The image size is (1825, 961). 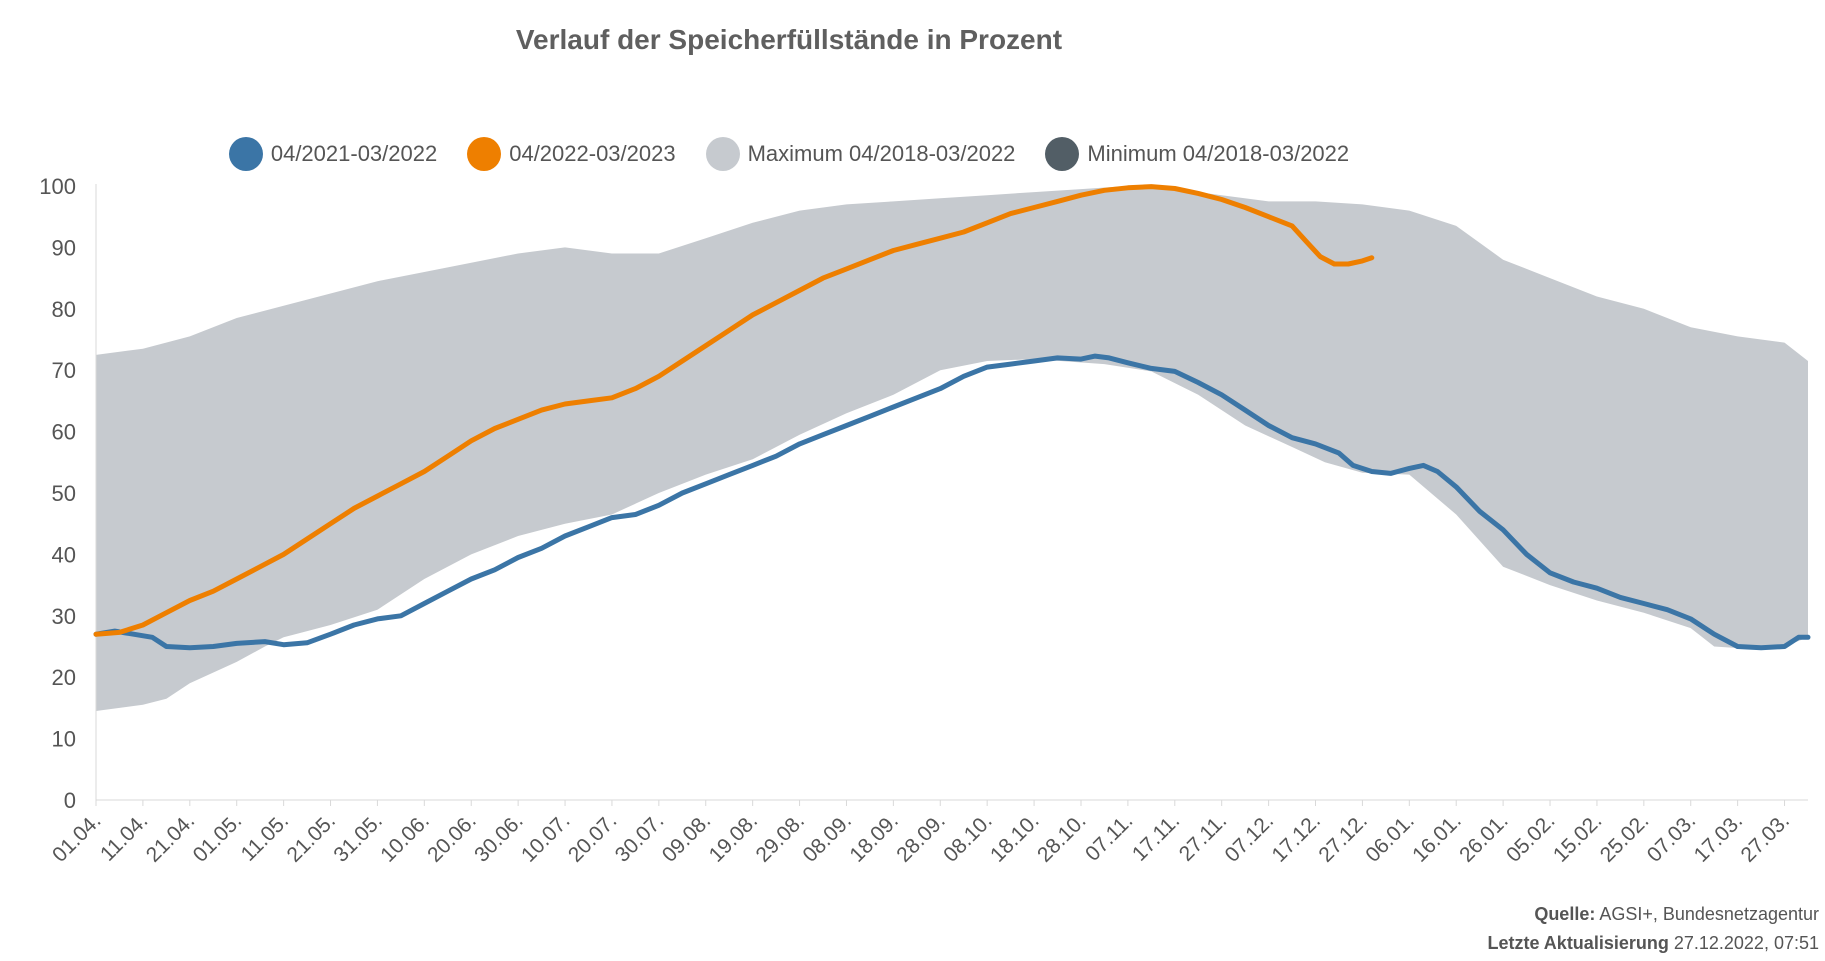 What do you see at coordinates (218, 838) in the screenshot?
I see `x-tick-label: 01.05.` at bounding box center [218, 838].